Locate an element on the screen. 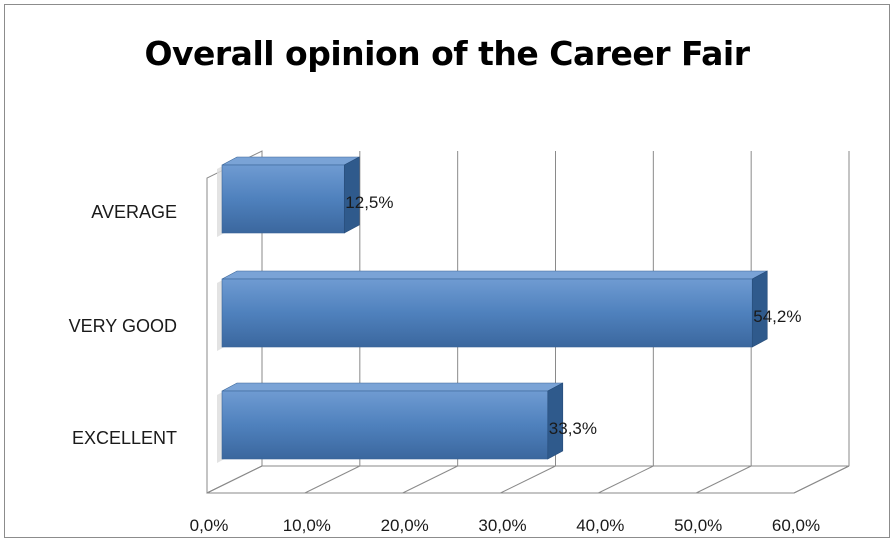 This screenshot has height=540, width=894. bar-very-good is located at coordinates (487, 313).